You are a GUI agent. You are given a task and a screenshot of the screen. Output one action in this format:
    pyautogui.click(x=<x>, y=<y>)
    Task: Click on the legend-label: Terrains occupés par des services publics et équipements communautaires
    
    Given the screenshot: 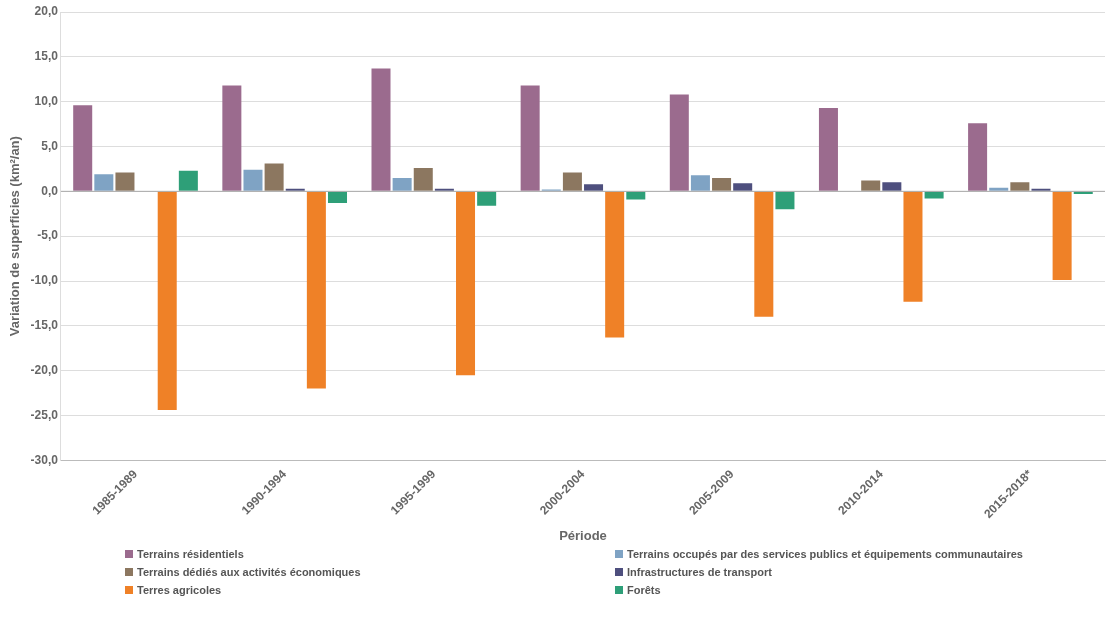 What is the action you would take?
    pyautogui.click(x=825, y=554)
    